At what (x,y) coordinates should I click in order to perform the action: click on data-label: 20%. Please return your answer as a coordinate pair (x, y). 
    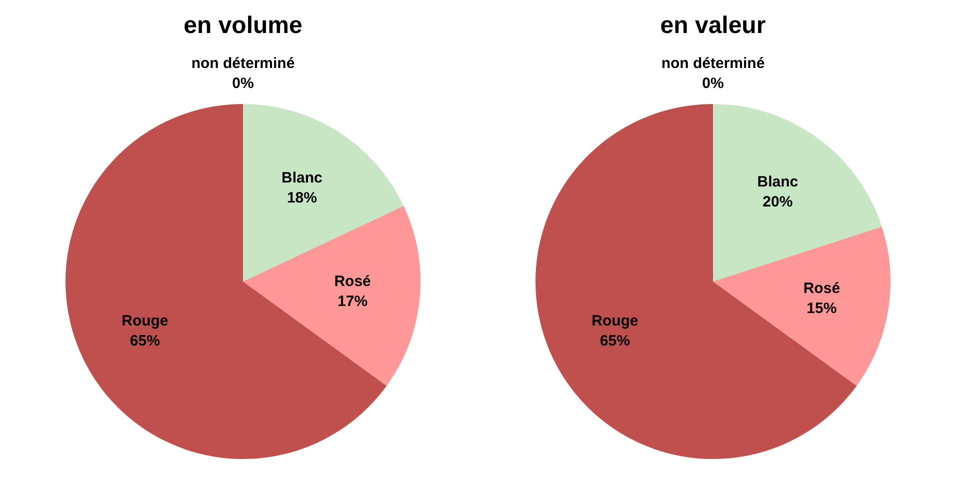
    Looking at the image, I should click on (777, 202).